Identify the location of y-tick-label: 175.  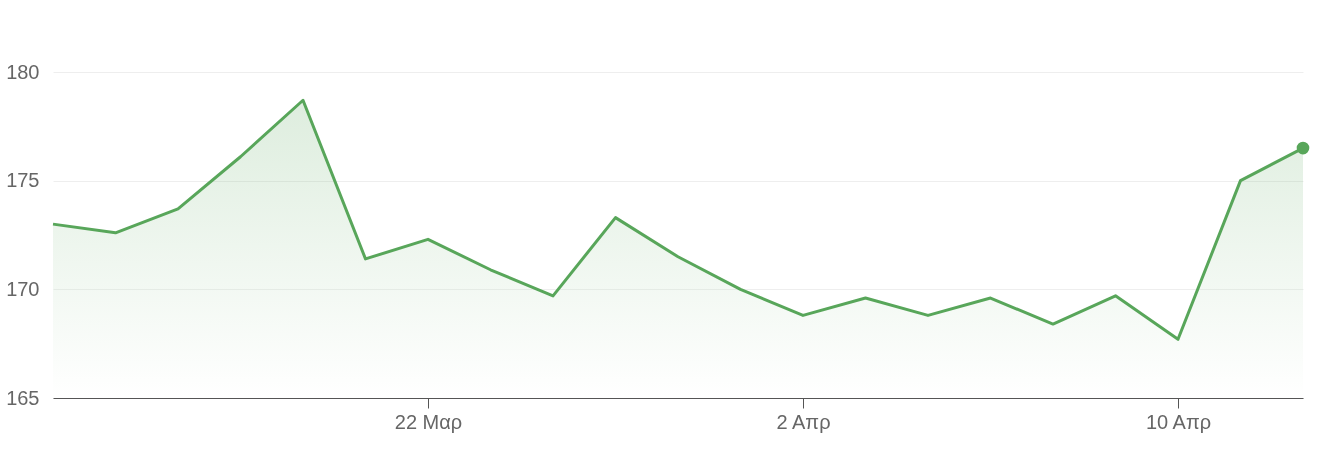
(23, 180).